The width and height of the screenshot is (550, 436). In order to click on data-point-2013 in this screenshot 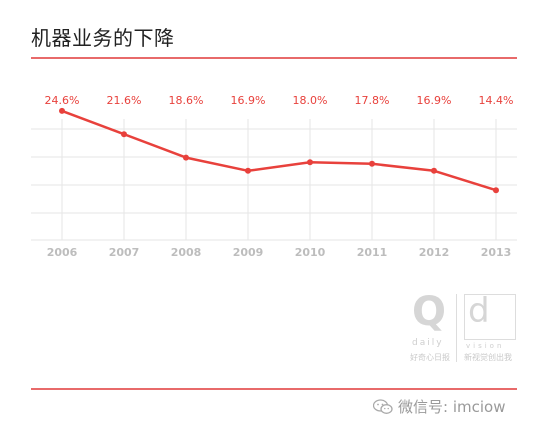, I will do `click(496, 190)`.